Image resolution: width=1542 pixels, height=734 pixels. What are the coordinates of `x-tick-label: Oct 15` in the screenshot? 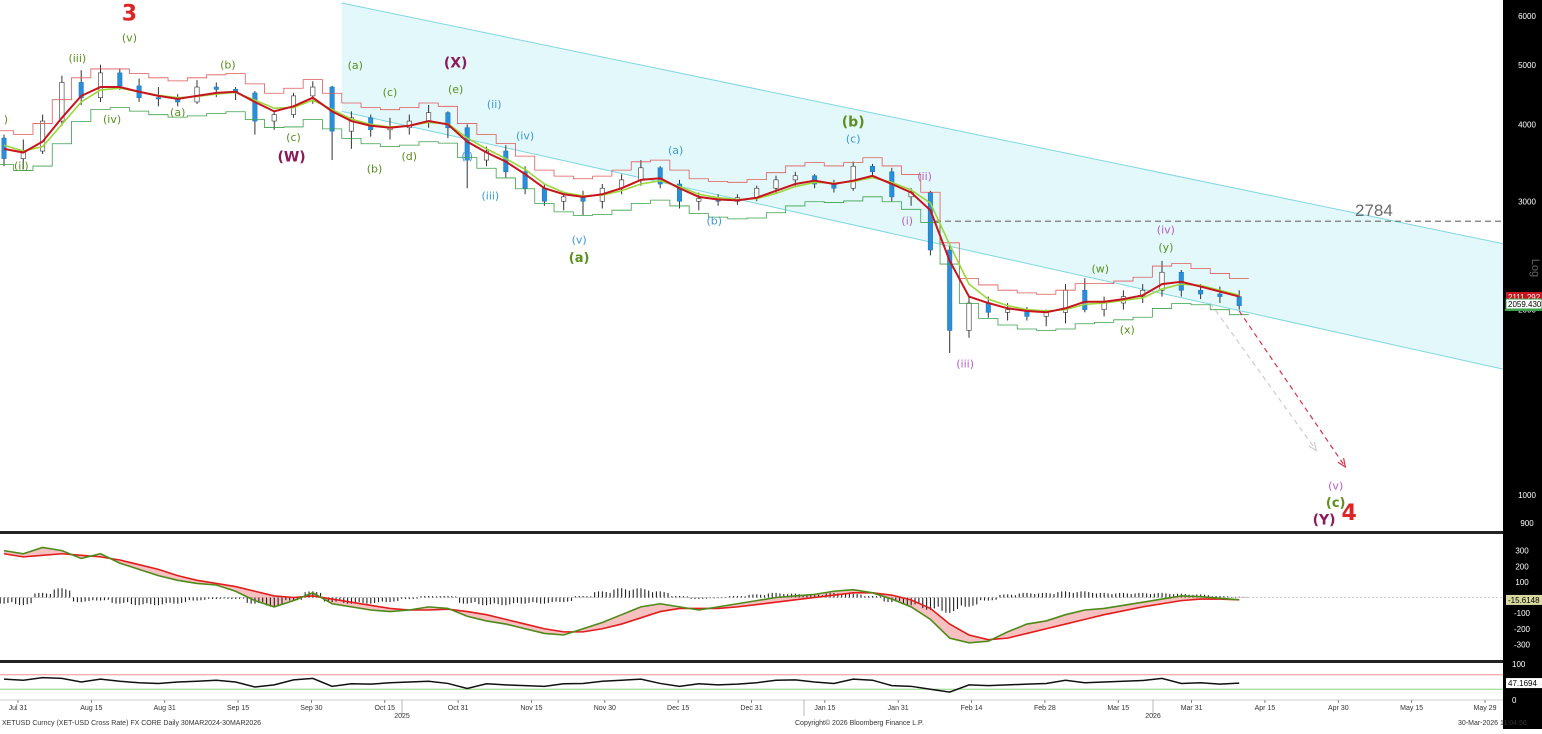 It's located at (384, 708).